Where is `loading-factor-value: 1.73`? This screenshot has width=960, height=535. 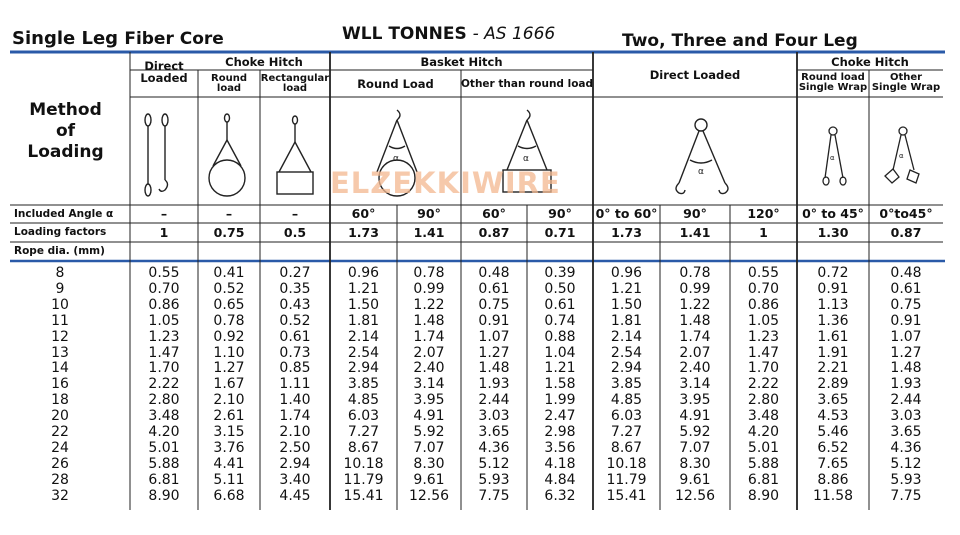
loading-factor-value: 1.73 is located at coordinates (626, 232).